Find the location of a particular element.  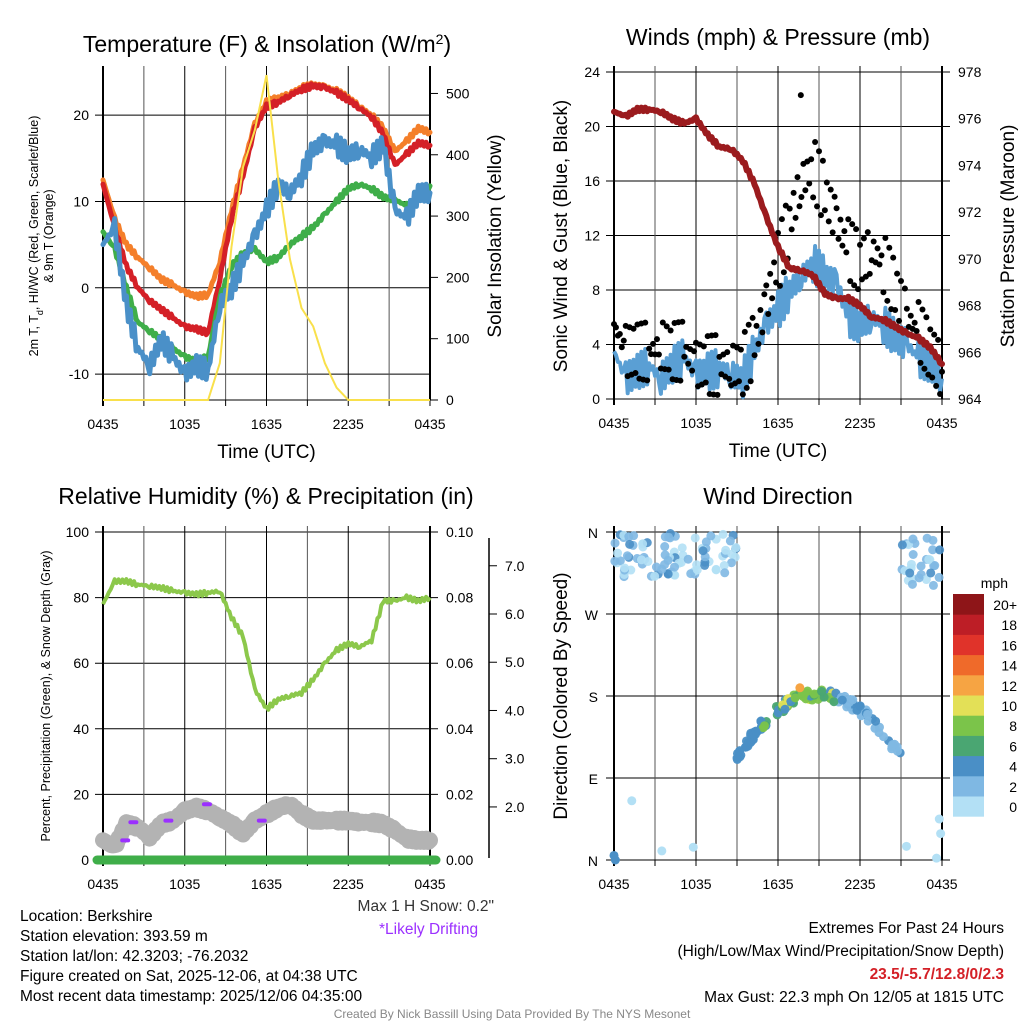

y-tick-label: S is located at coordinates (593, 697).